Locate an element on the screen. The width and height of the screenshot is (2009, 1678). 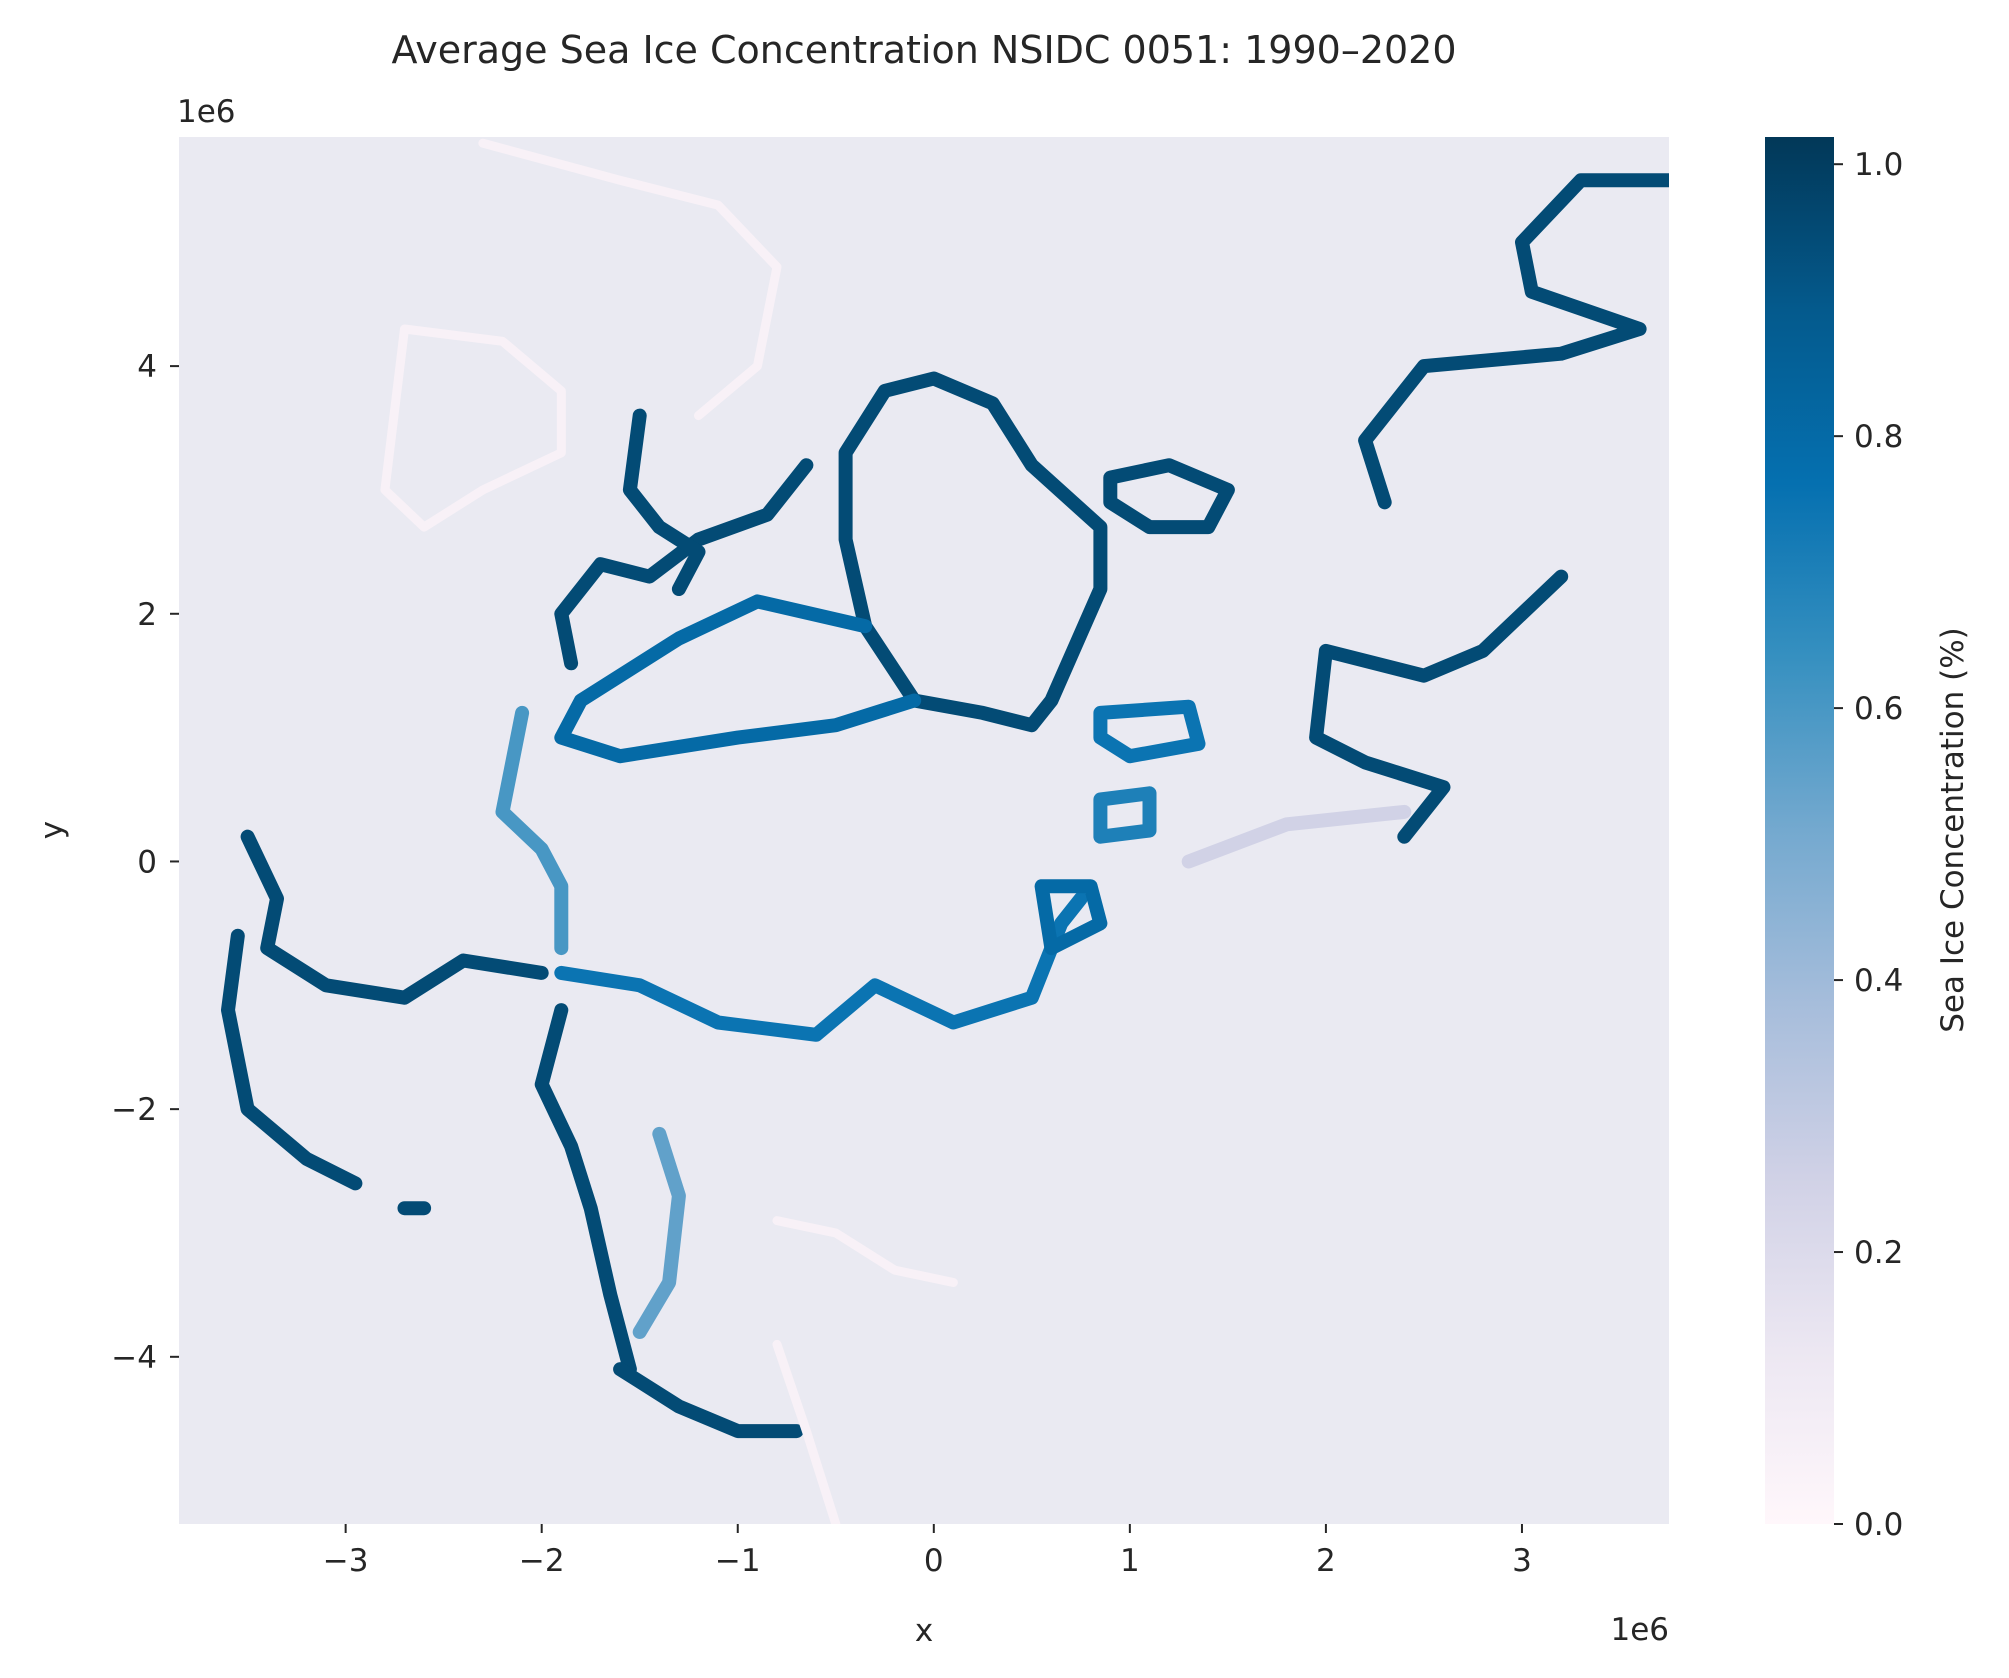
x-offset-label: 1e6 is located at coordinates (1639, 1630).